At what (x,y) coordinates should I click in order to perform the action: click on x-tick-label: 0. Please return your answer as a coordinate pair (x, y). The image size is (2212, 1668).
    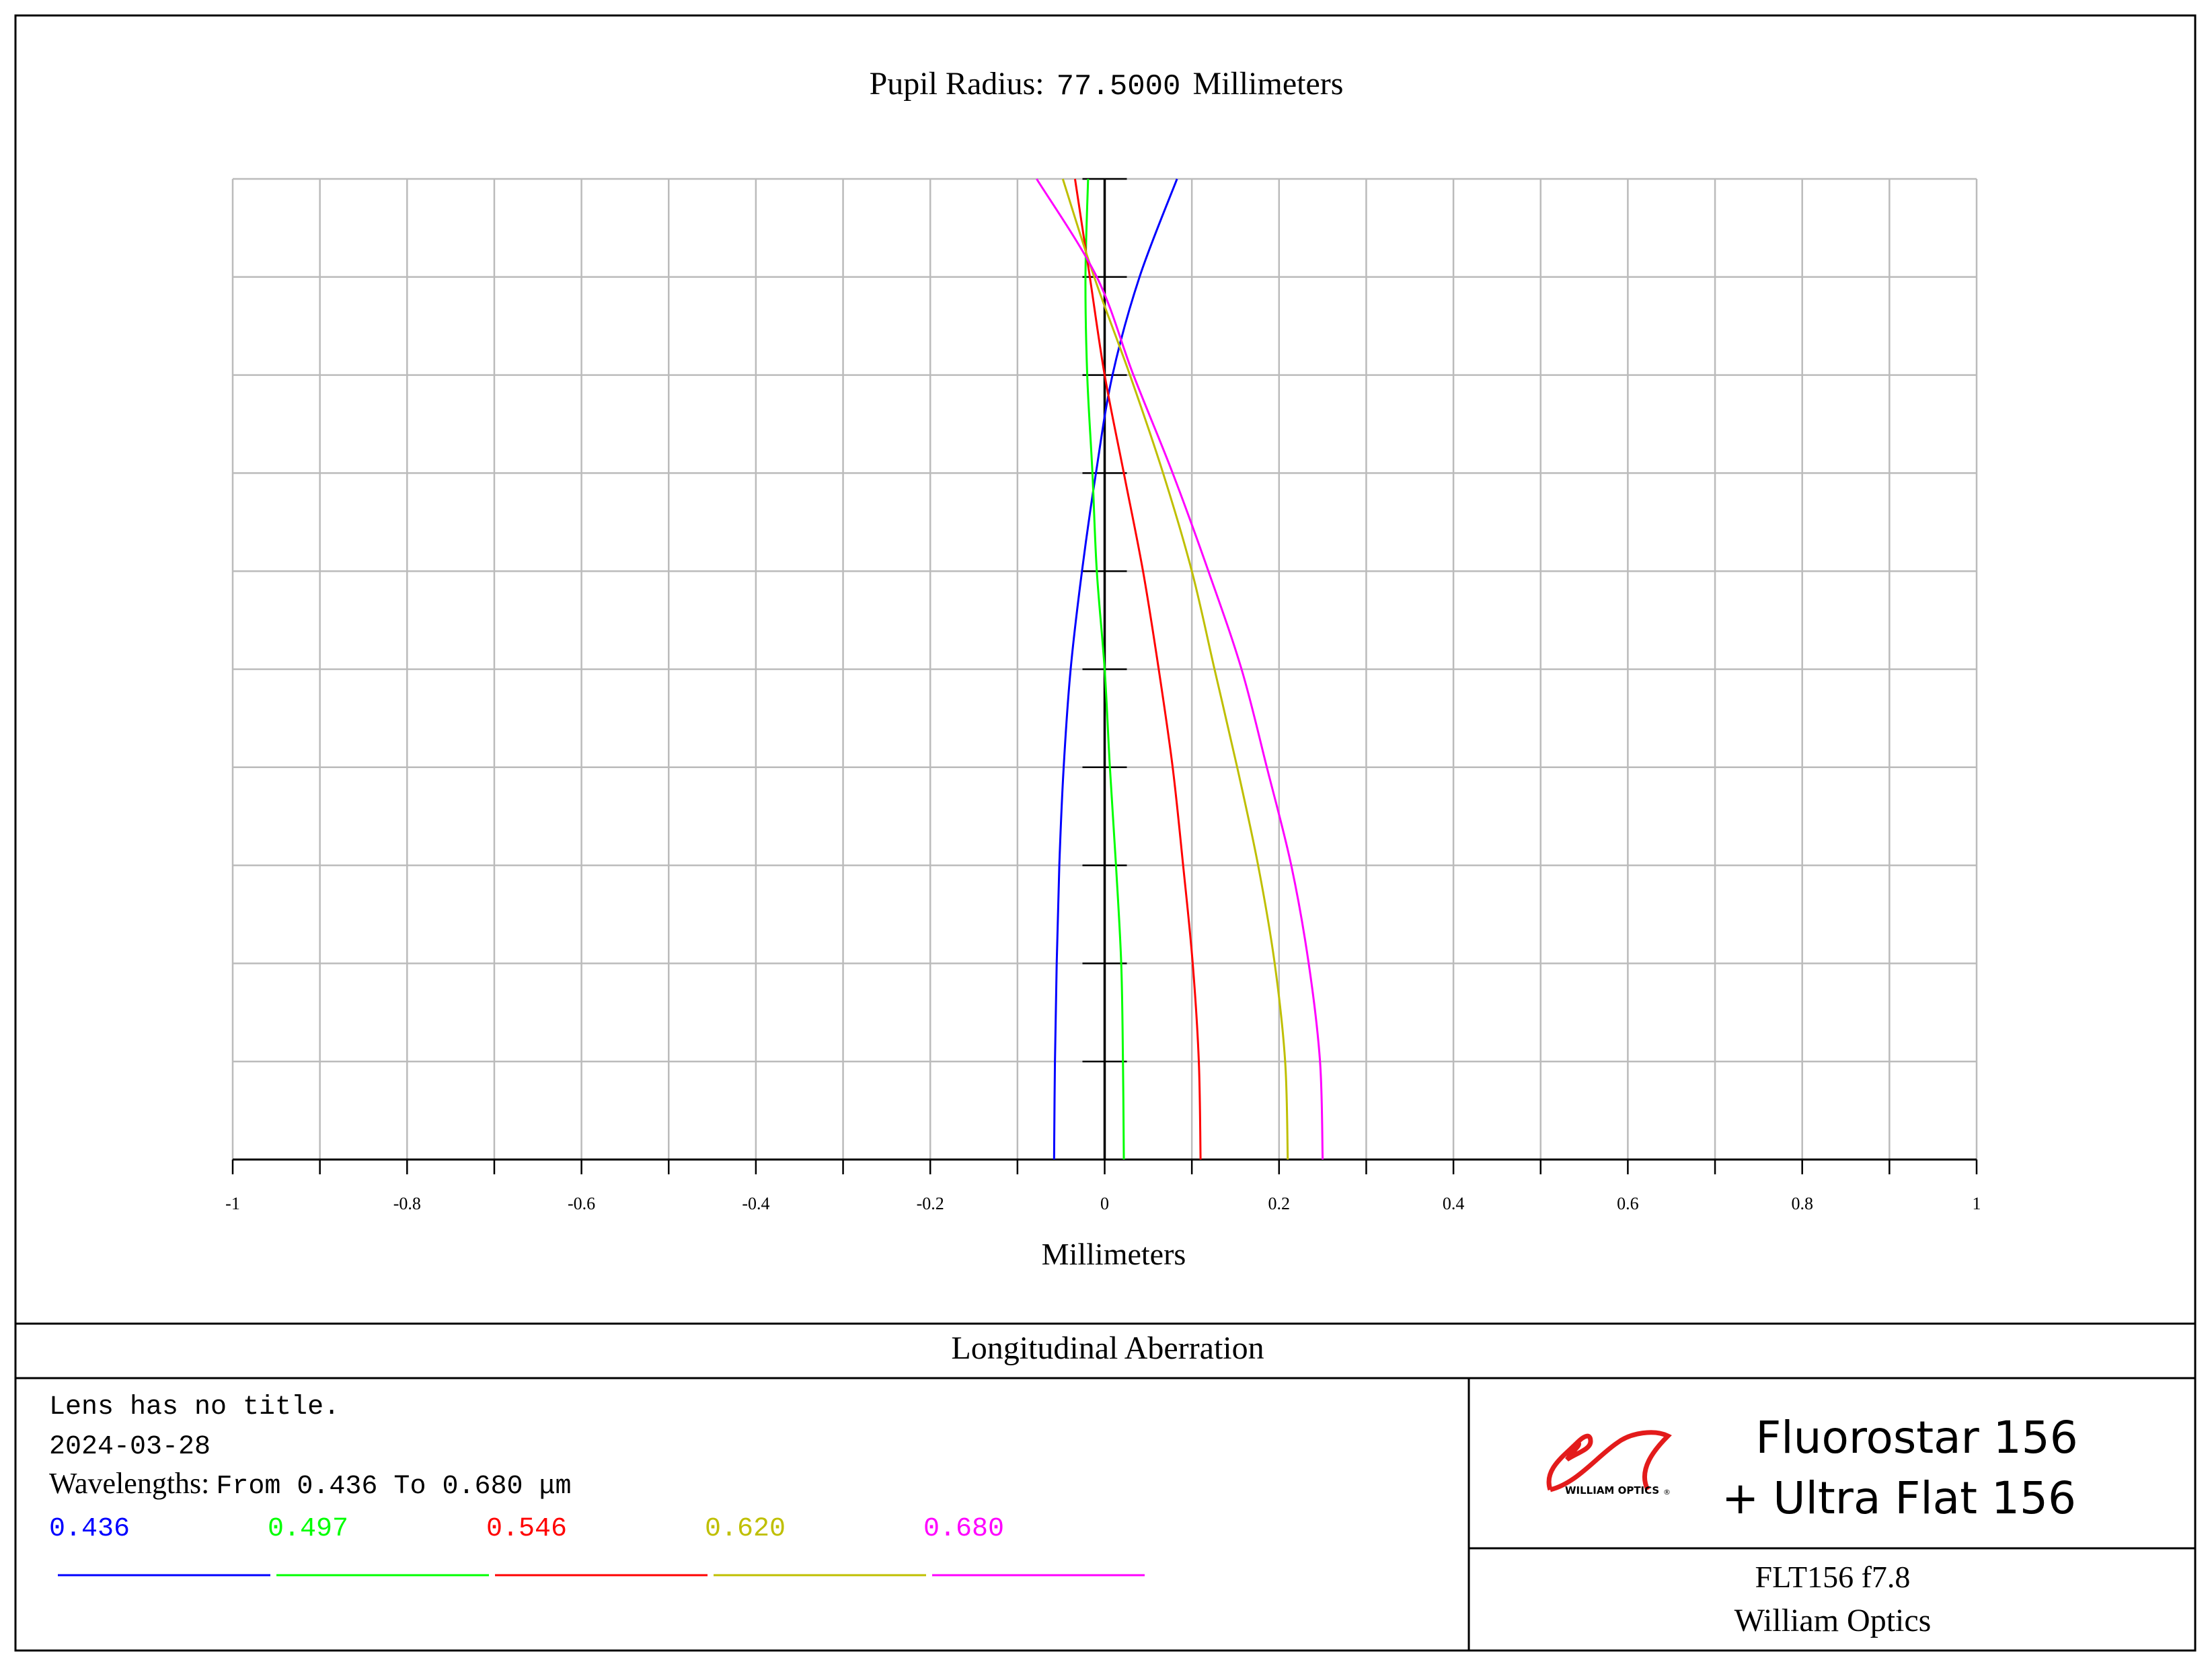
    Looking at the image, I should click on (1104, 1203).